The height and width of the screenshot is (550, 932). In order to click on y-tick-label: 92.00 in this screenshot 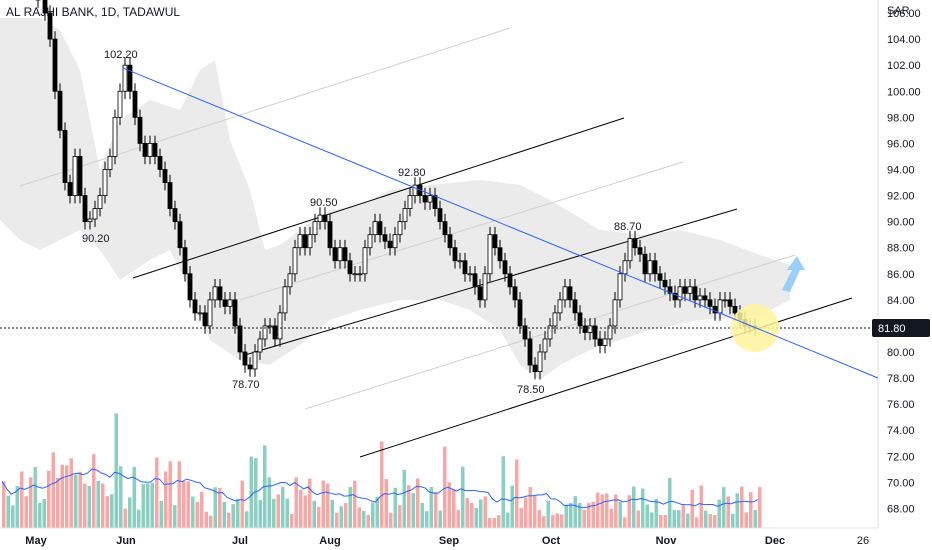, I will do `click(901, 197)`.